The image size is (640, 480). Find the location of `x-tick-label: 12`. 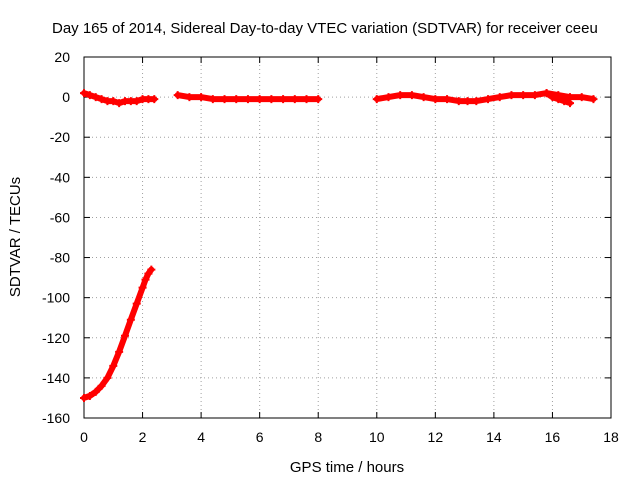

x-tick-label: 12 is located at coordinates (436, 437).